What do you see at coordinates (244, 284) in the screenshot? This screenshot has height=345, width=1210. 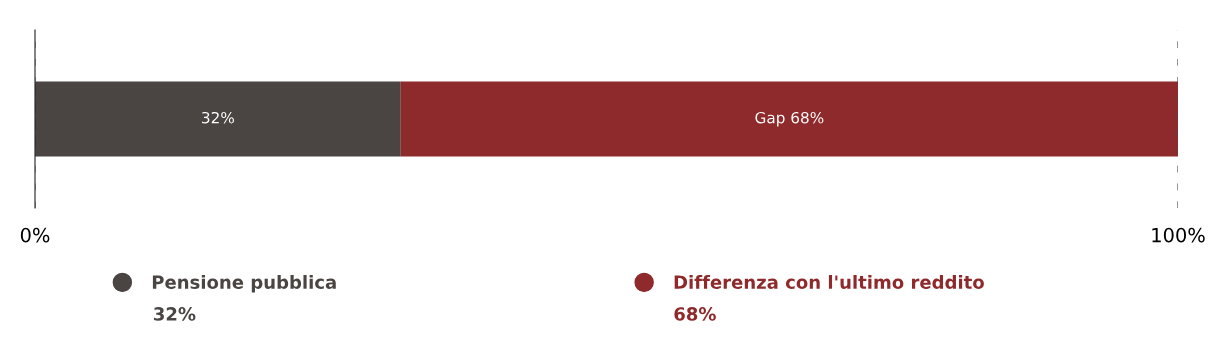 I see `legend-label: Pensione pubblica` at bounding box center [244, 284].